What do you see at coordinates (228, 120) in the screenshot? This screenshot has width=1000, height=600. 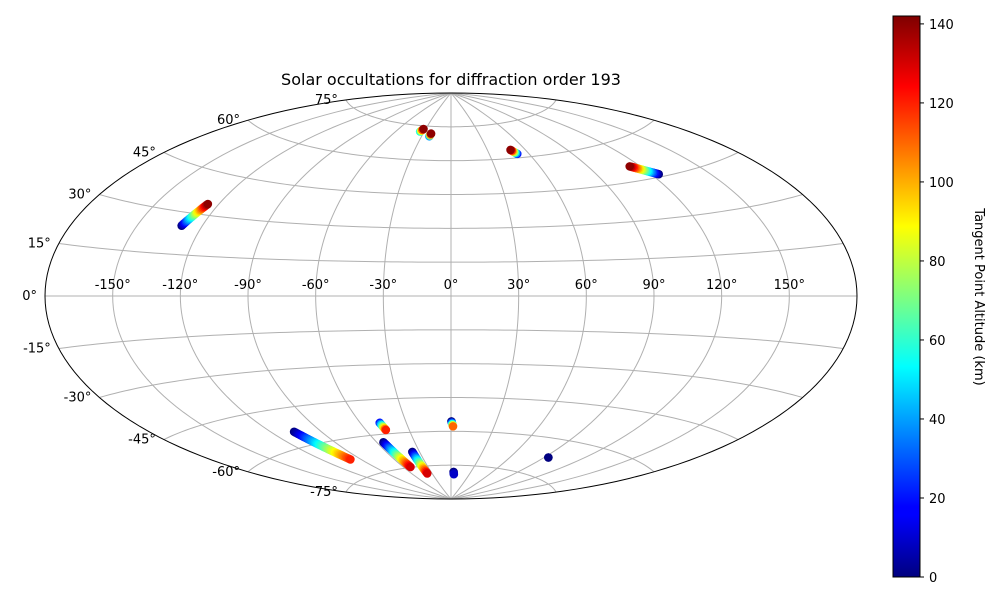 I see `latitude-tick-label: 60°` at bounding box center [228, 120].